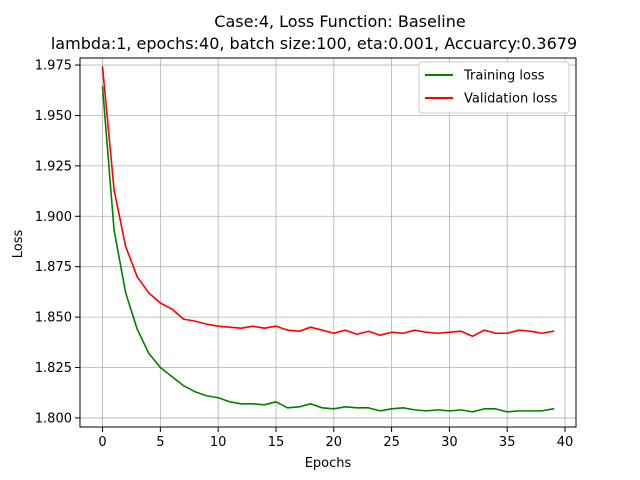  What do you see at coordinates (328, 463) in the screenshot?
I see `x-axis-label: Epochs` at bounding box center [328, 463].